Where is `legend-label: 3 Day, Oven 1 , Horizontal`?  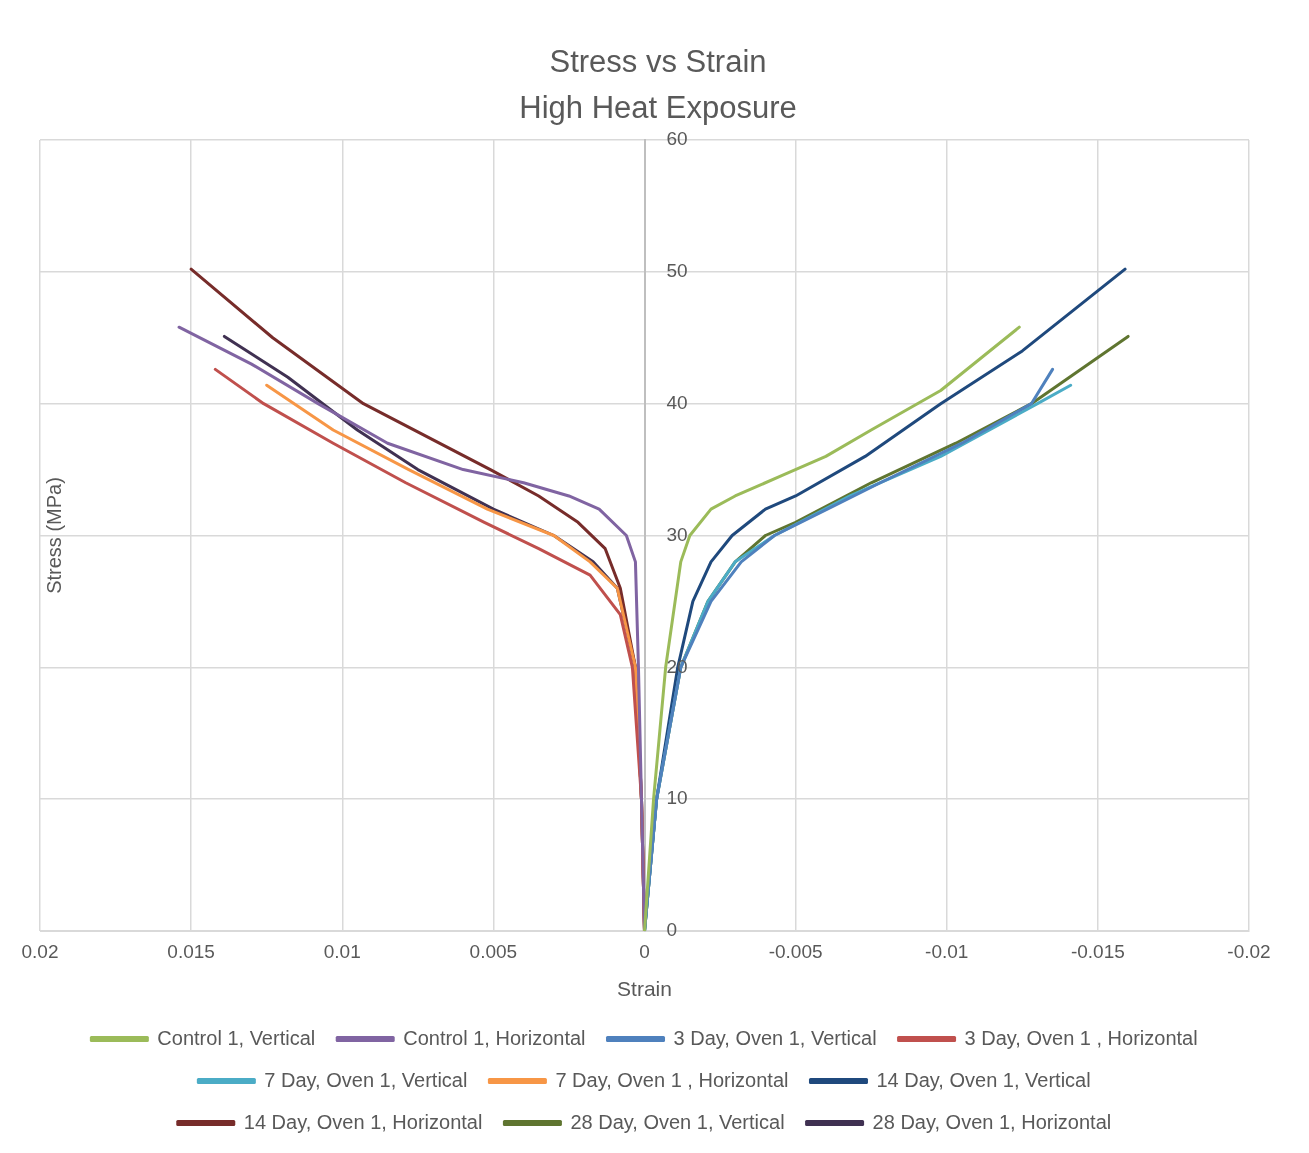
legend-label: 3 Day, Oven 1 , Horizontal is located at coordinates (1081, 1037).